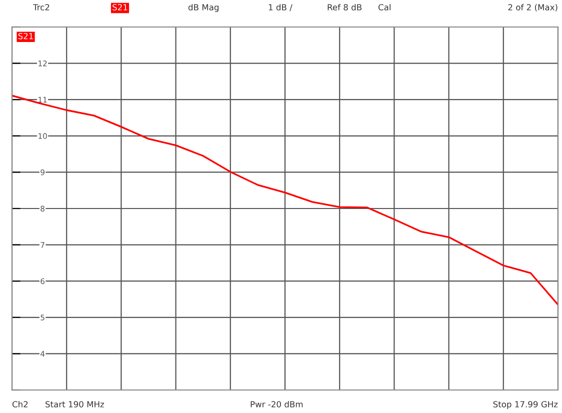  What do you see at coordinates (75, 404) in the screenshot?
I see `text: Start 190 MHz` at bounding box center [75, 404].